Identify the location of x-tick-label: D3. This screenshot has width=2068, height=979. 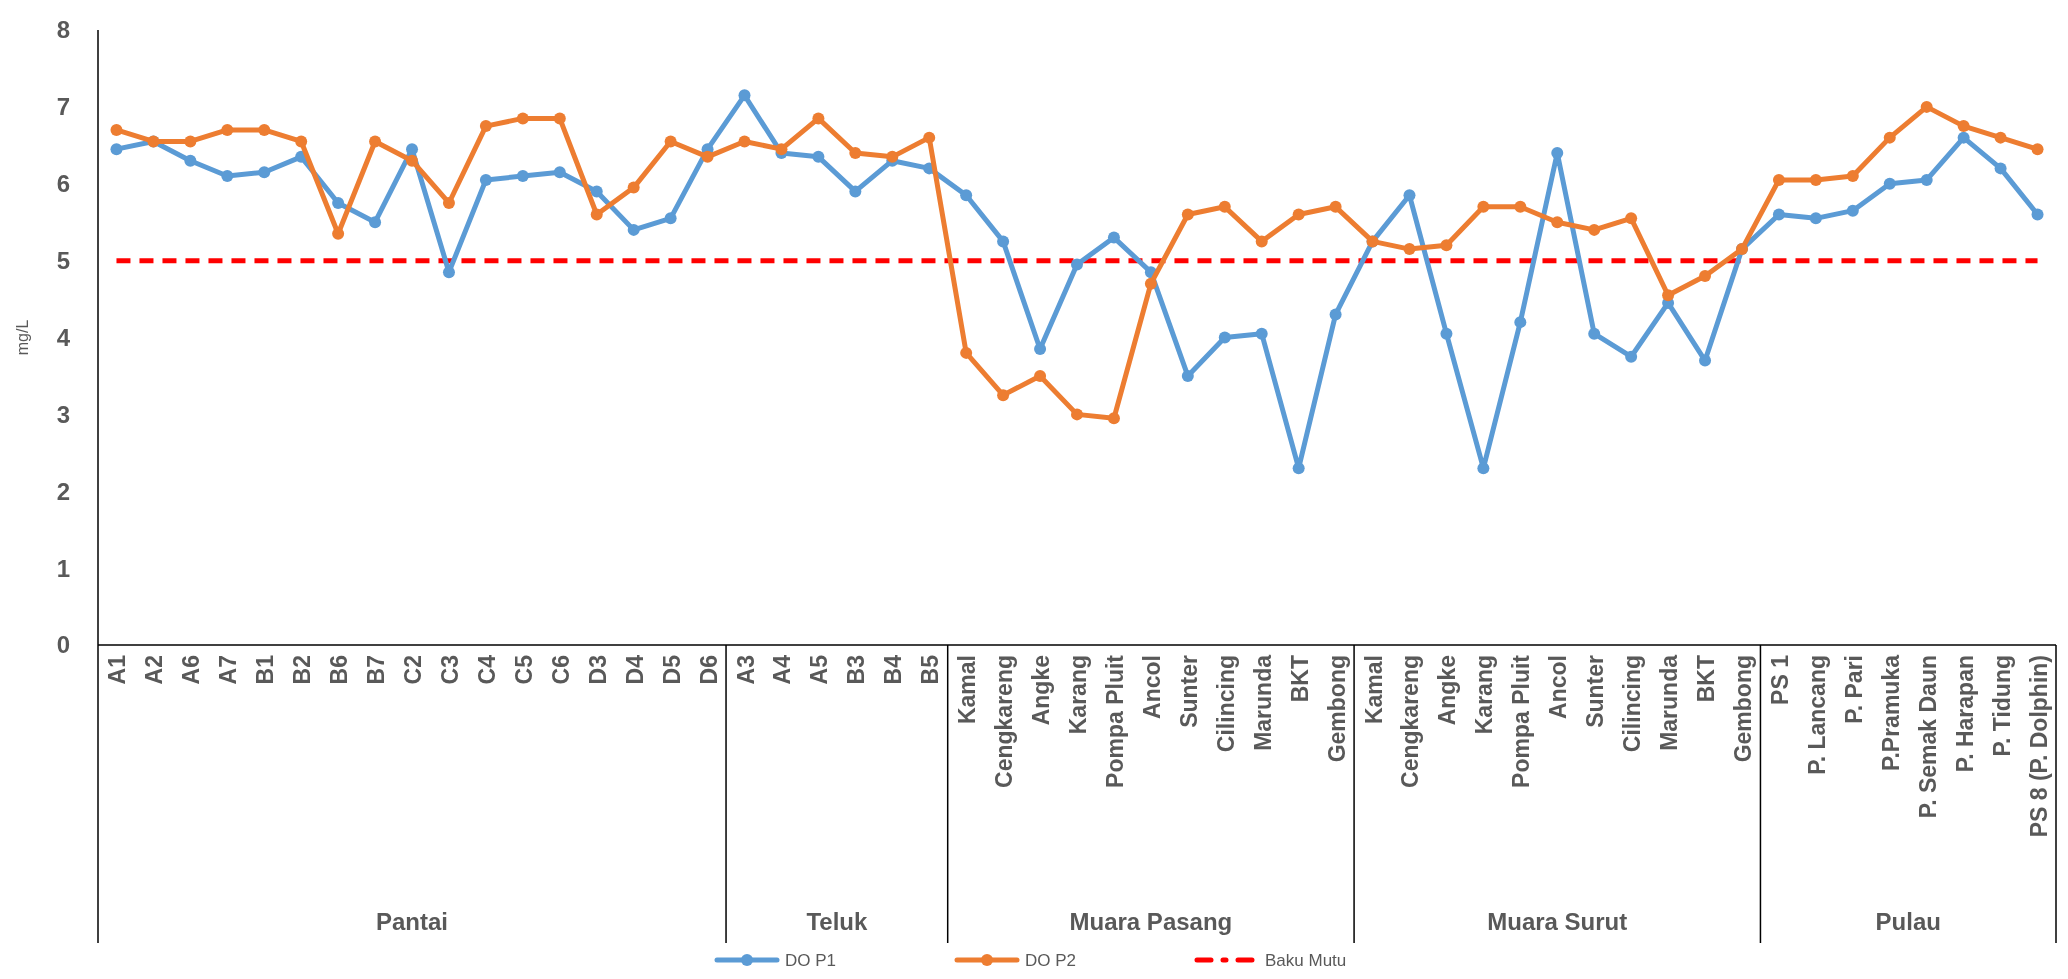
(597, 670).